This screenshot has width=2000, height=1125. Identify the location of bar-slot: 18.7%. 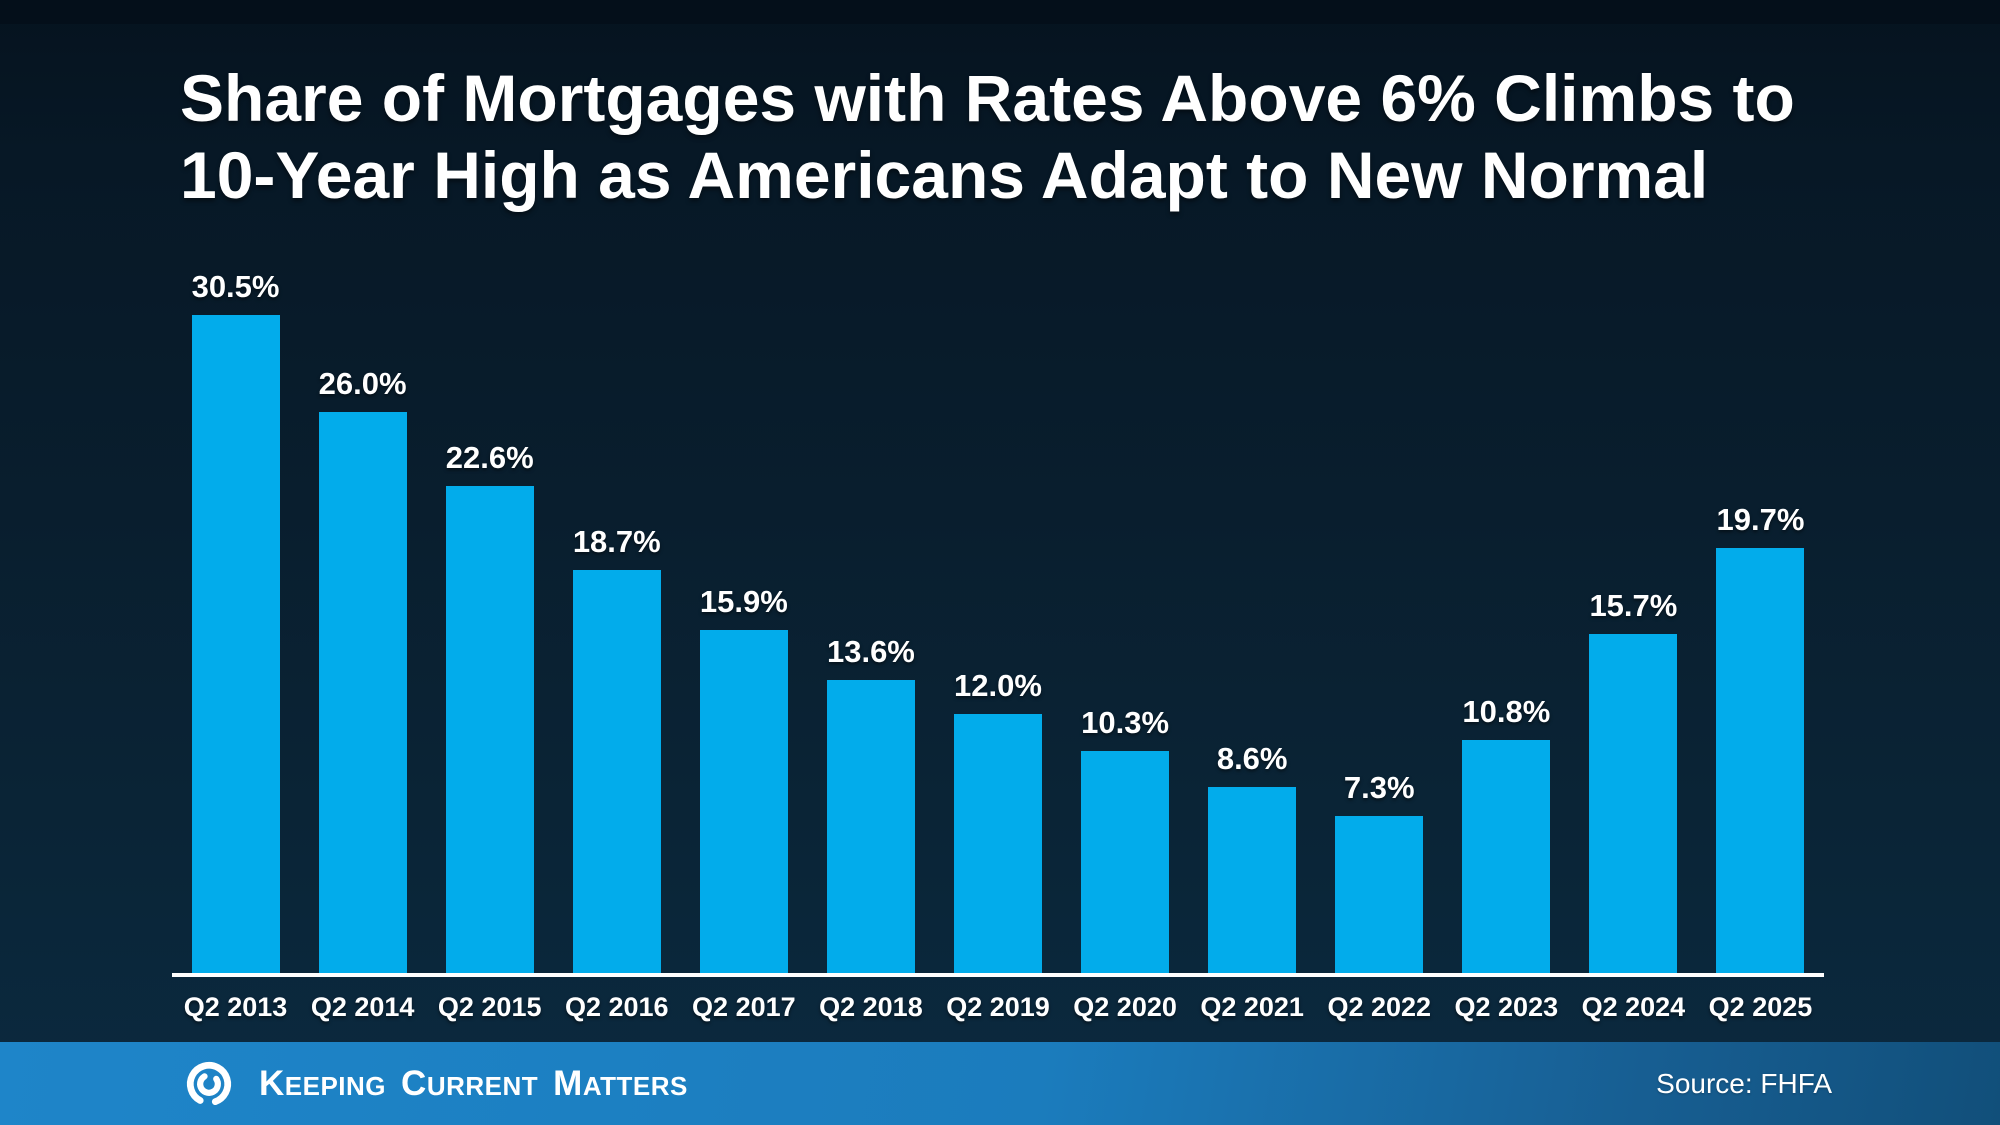
(616, 486).